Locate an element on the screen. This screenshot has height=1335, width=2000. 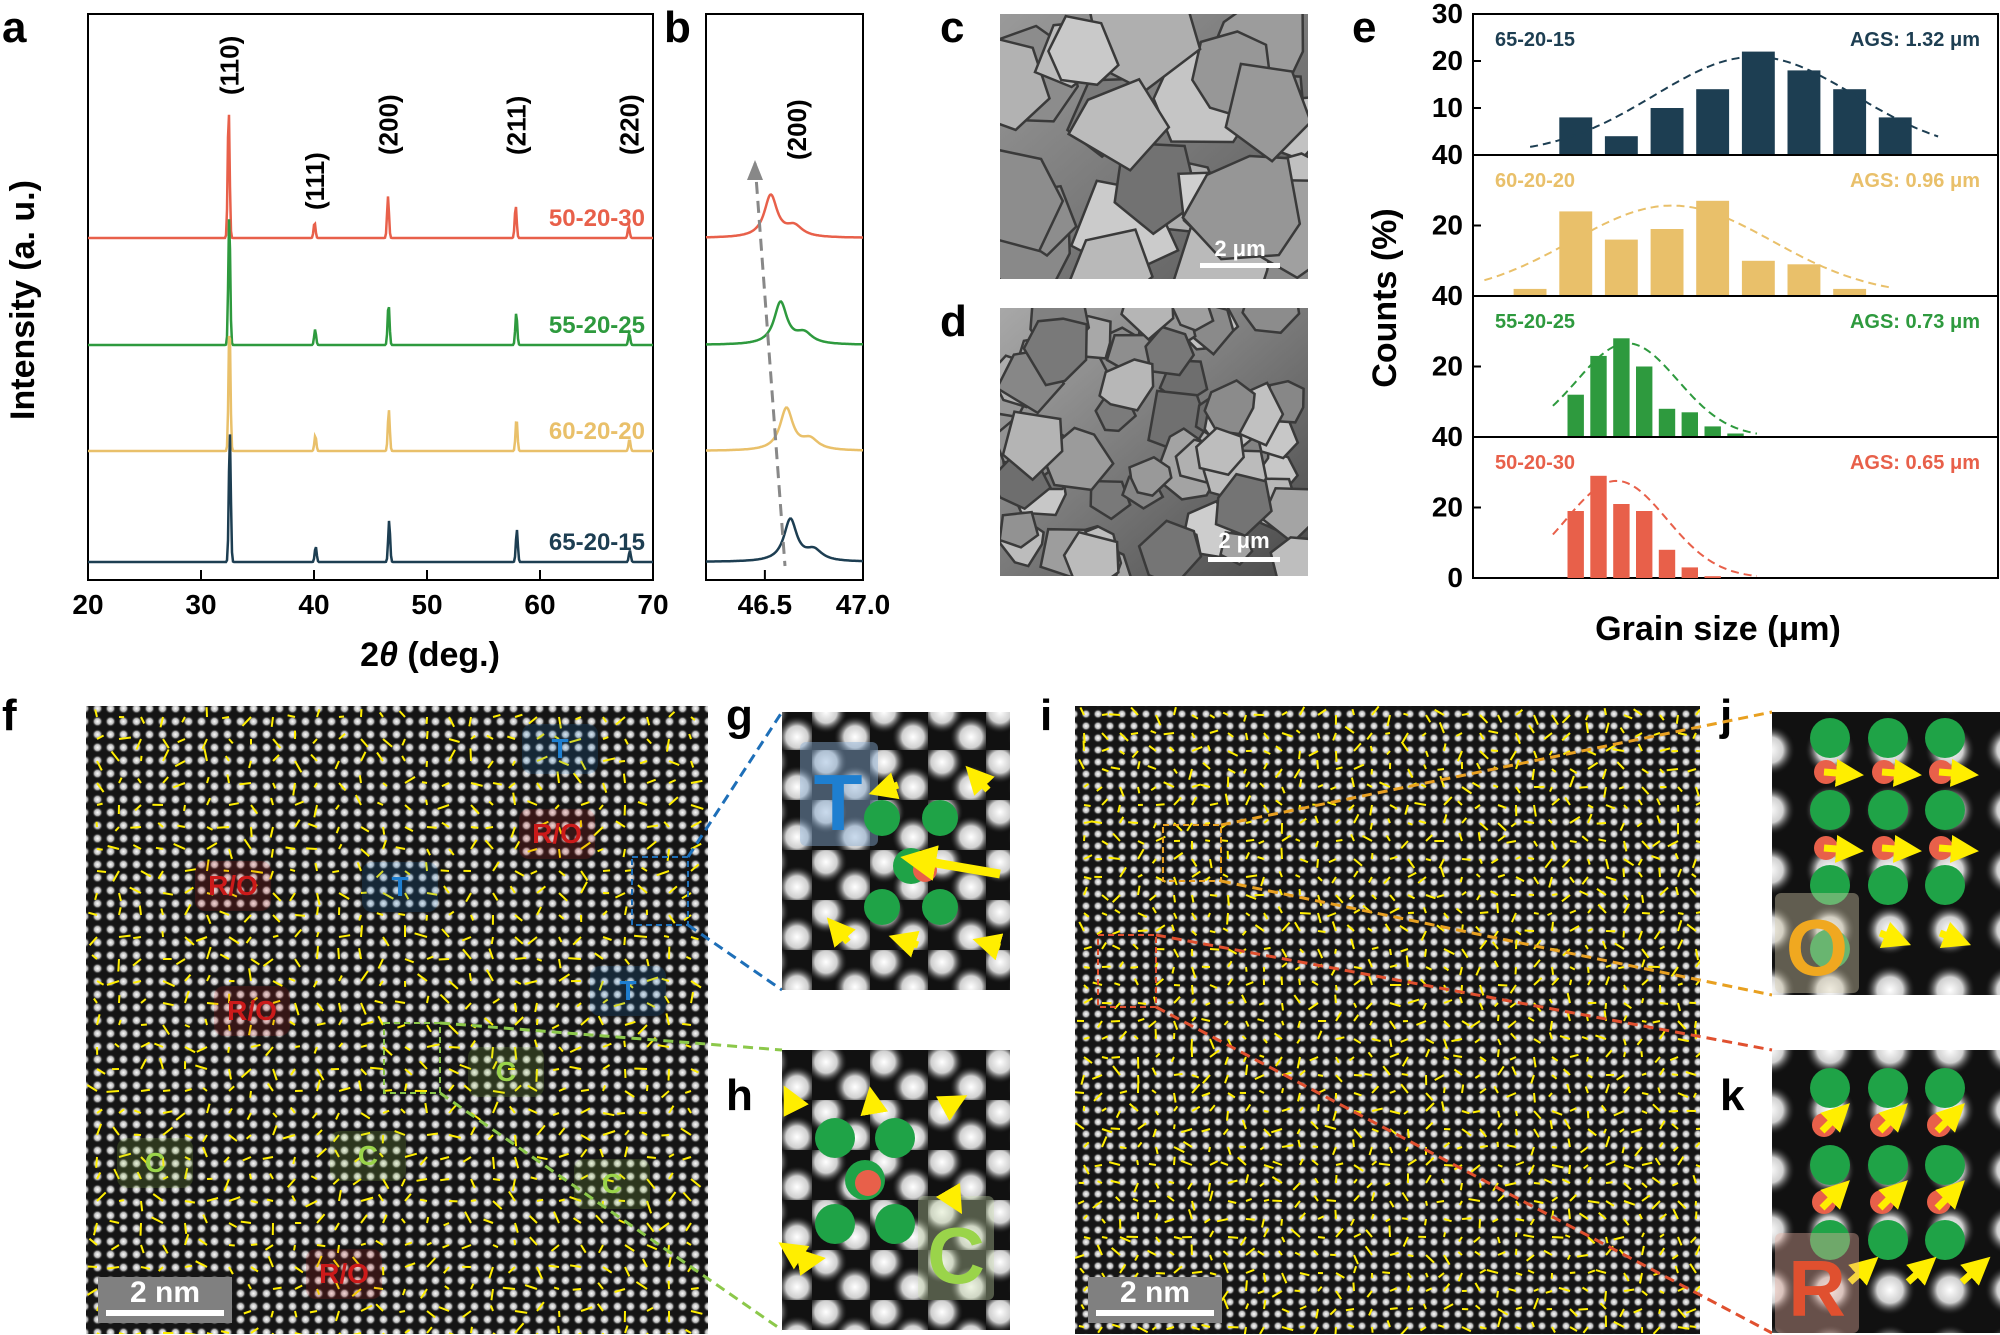
panel-letter-a: a is located at coordinates (14, 27).